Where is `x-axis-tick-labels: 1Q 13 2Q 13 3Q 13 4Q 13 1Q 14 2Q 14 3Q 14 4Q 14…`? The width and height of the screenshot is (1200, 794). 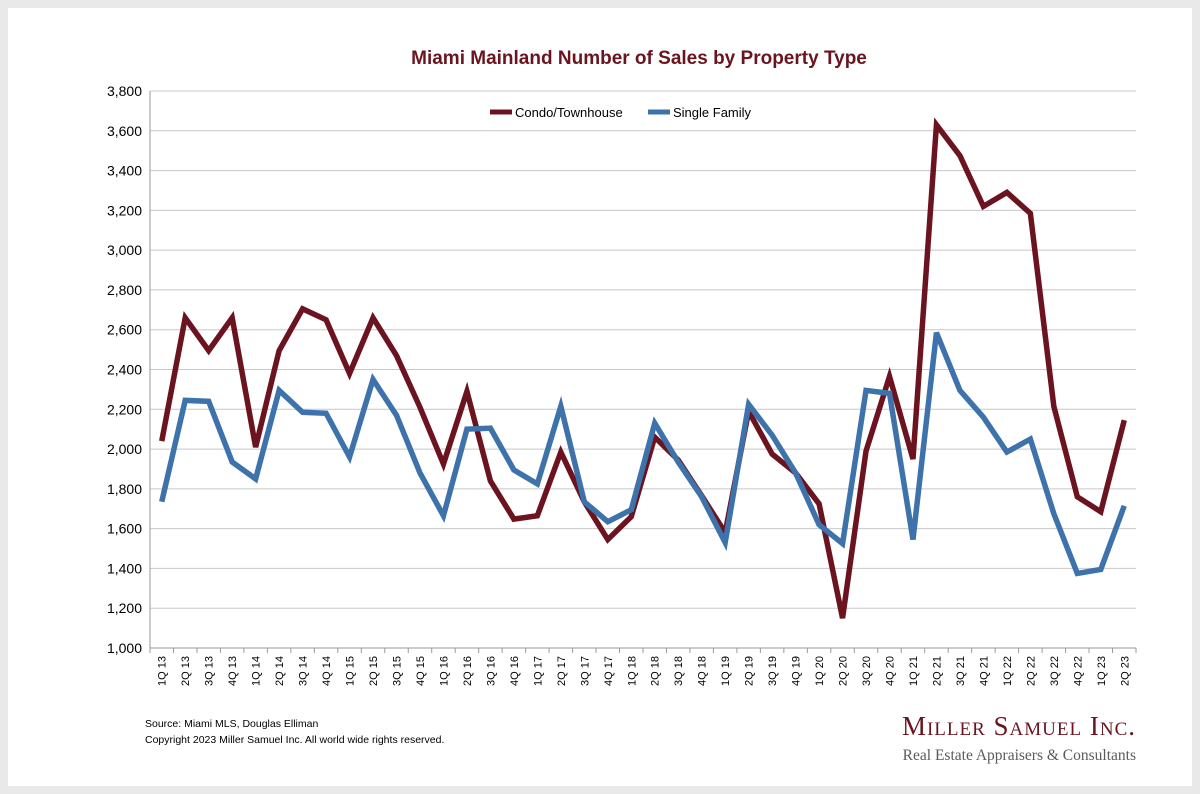
x-axis-tick-labels: 1Q 13 2Q 13 3Q 13 4Q 13 1Q 14 2Q 14 3Q 14 4Q 14… is located at coordinates (644, 671).